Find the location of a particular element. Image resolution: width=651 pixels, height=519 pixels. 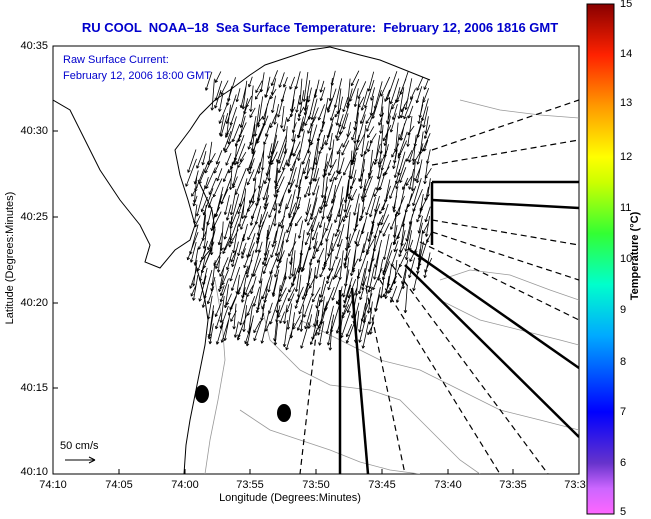

colorbar-tick: 9 is located at coordinates (623, 310).